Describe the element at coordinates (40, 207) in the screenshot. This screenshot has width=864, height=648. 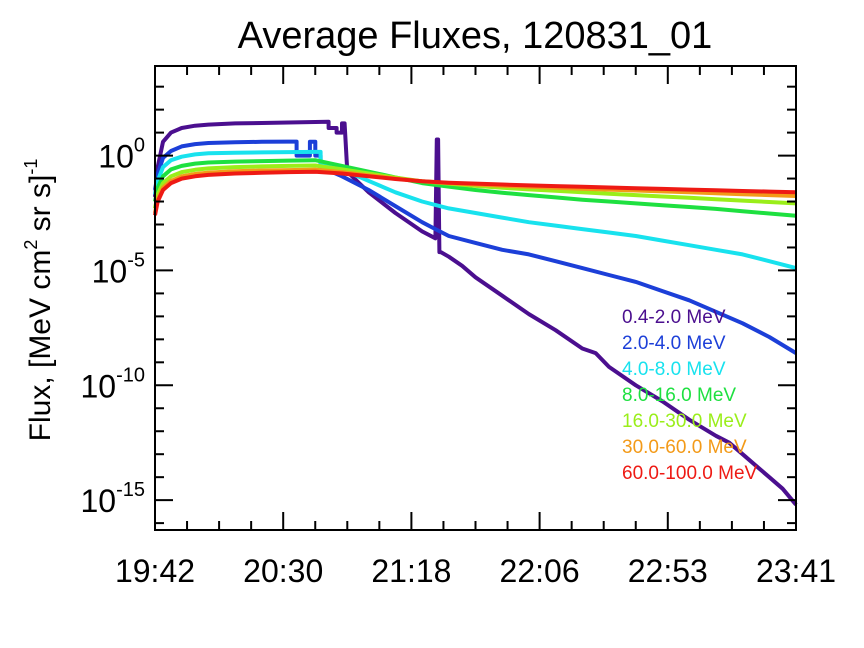
I see `y-axis-label-middle: sr s]` at that location.